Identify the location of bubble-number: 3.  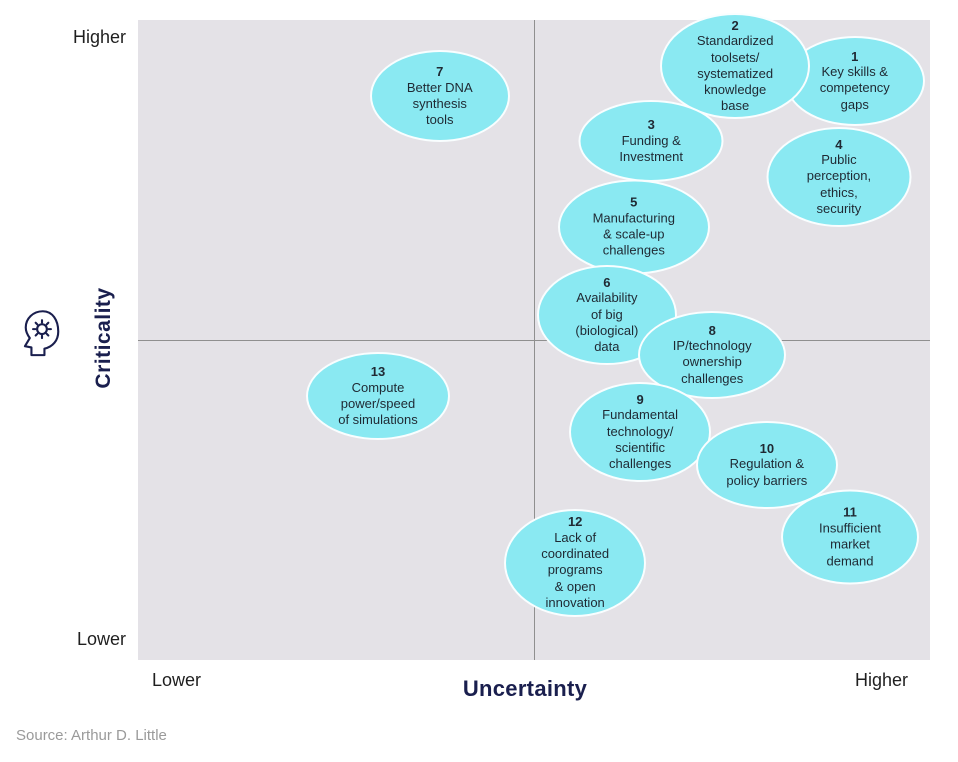
(651, 124).